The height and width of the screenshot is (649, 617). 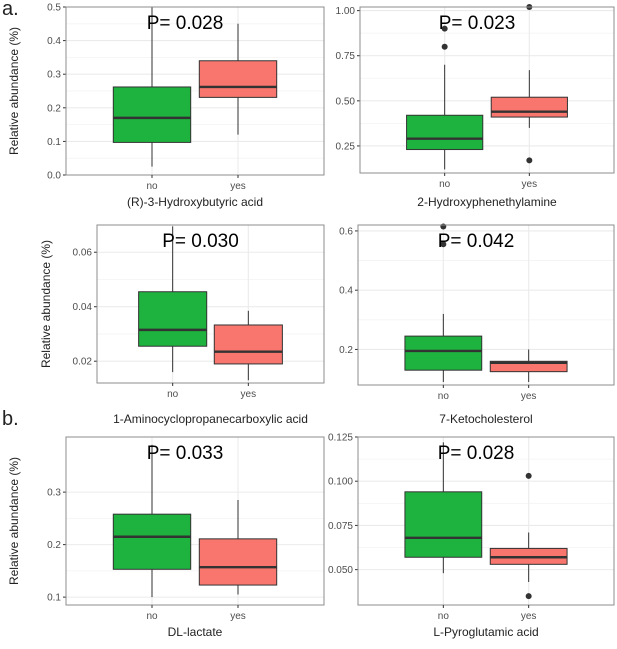 I want to click on y-tick-label: 1.00, so click(x=346, y=11).